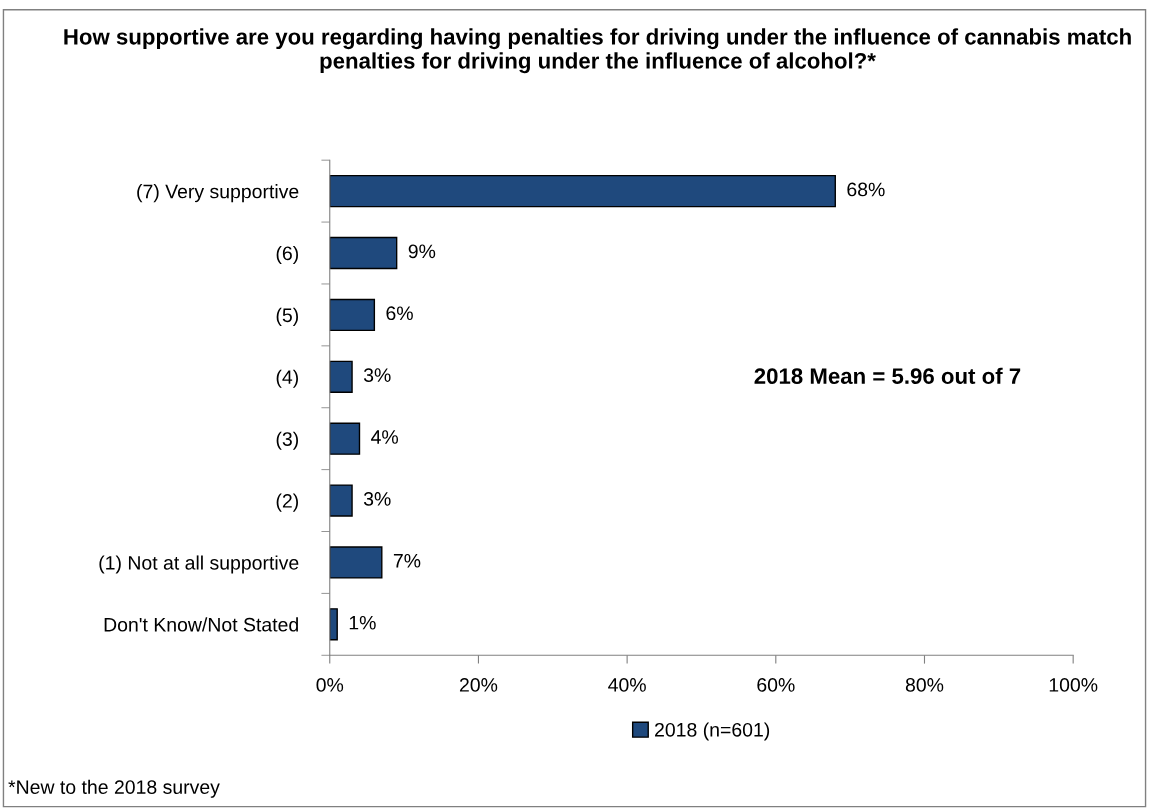 This screenshot has height=809, width=1149. What do you see at coordinates (201, 624) in the screenshot?
I see `y-tick-label: Don't Know/Not Stated` at bounding box center [201, 624].